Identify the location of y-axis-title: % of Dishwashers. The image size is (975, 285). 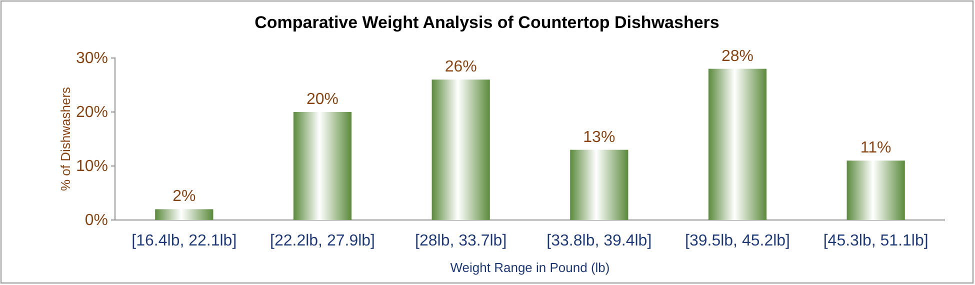
(65, 139).